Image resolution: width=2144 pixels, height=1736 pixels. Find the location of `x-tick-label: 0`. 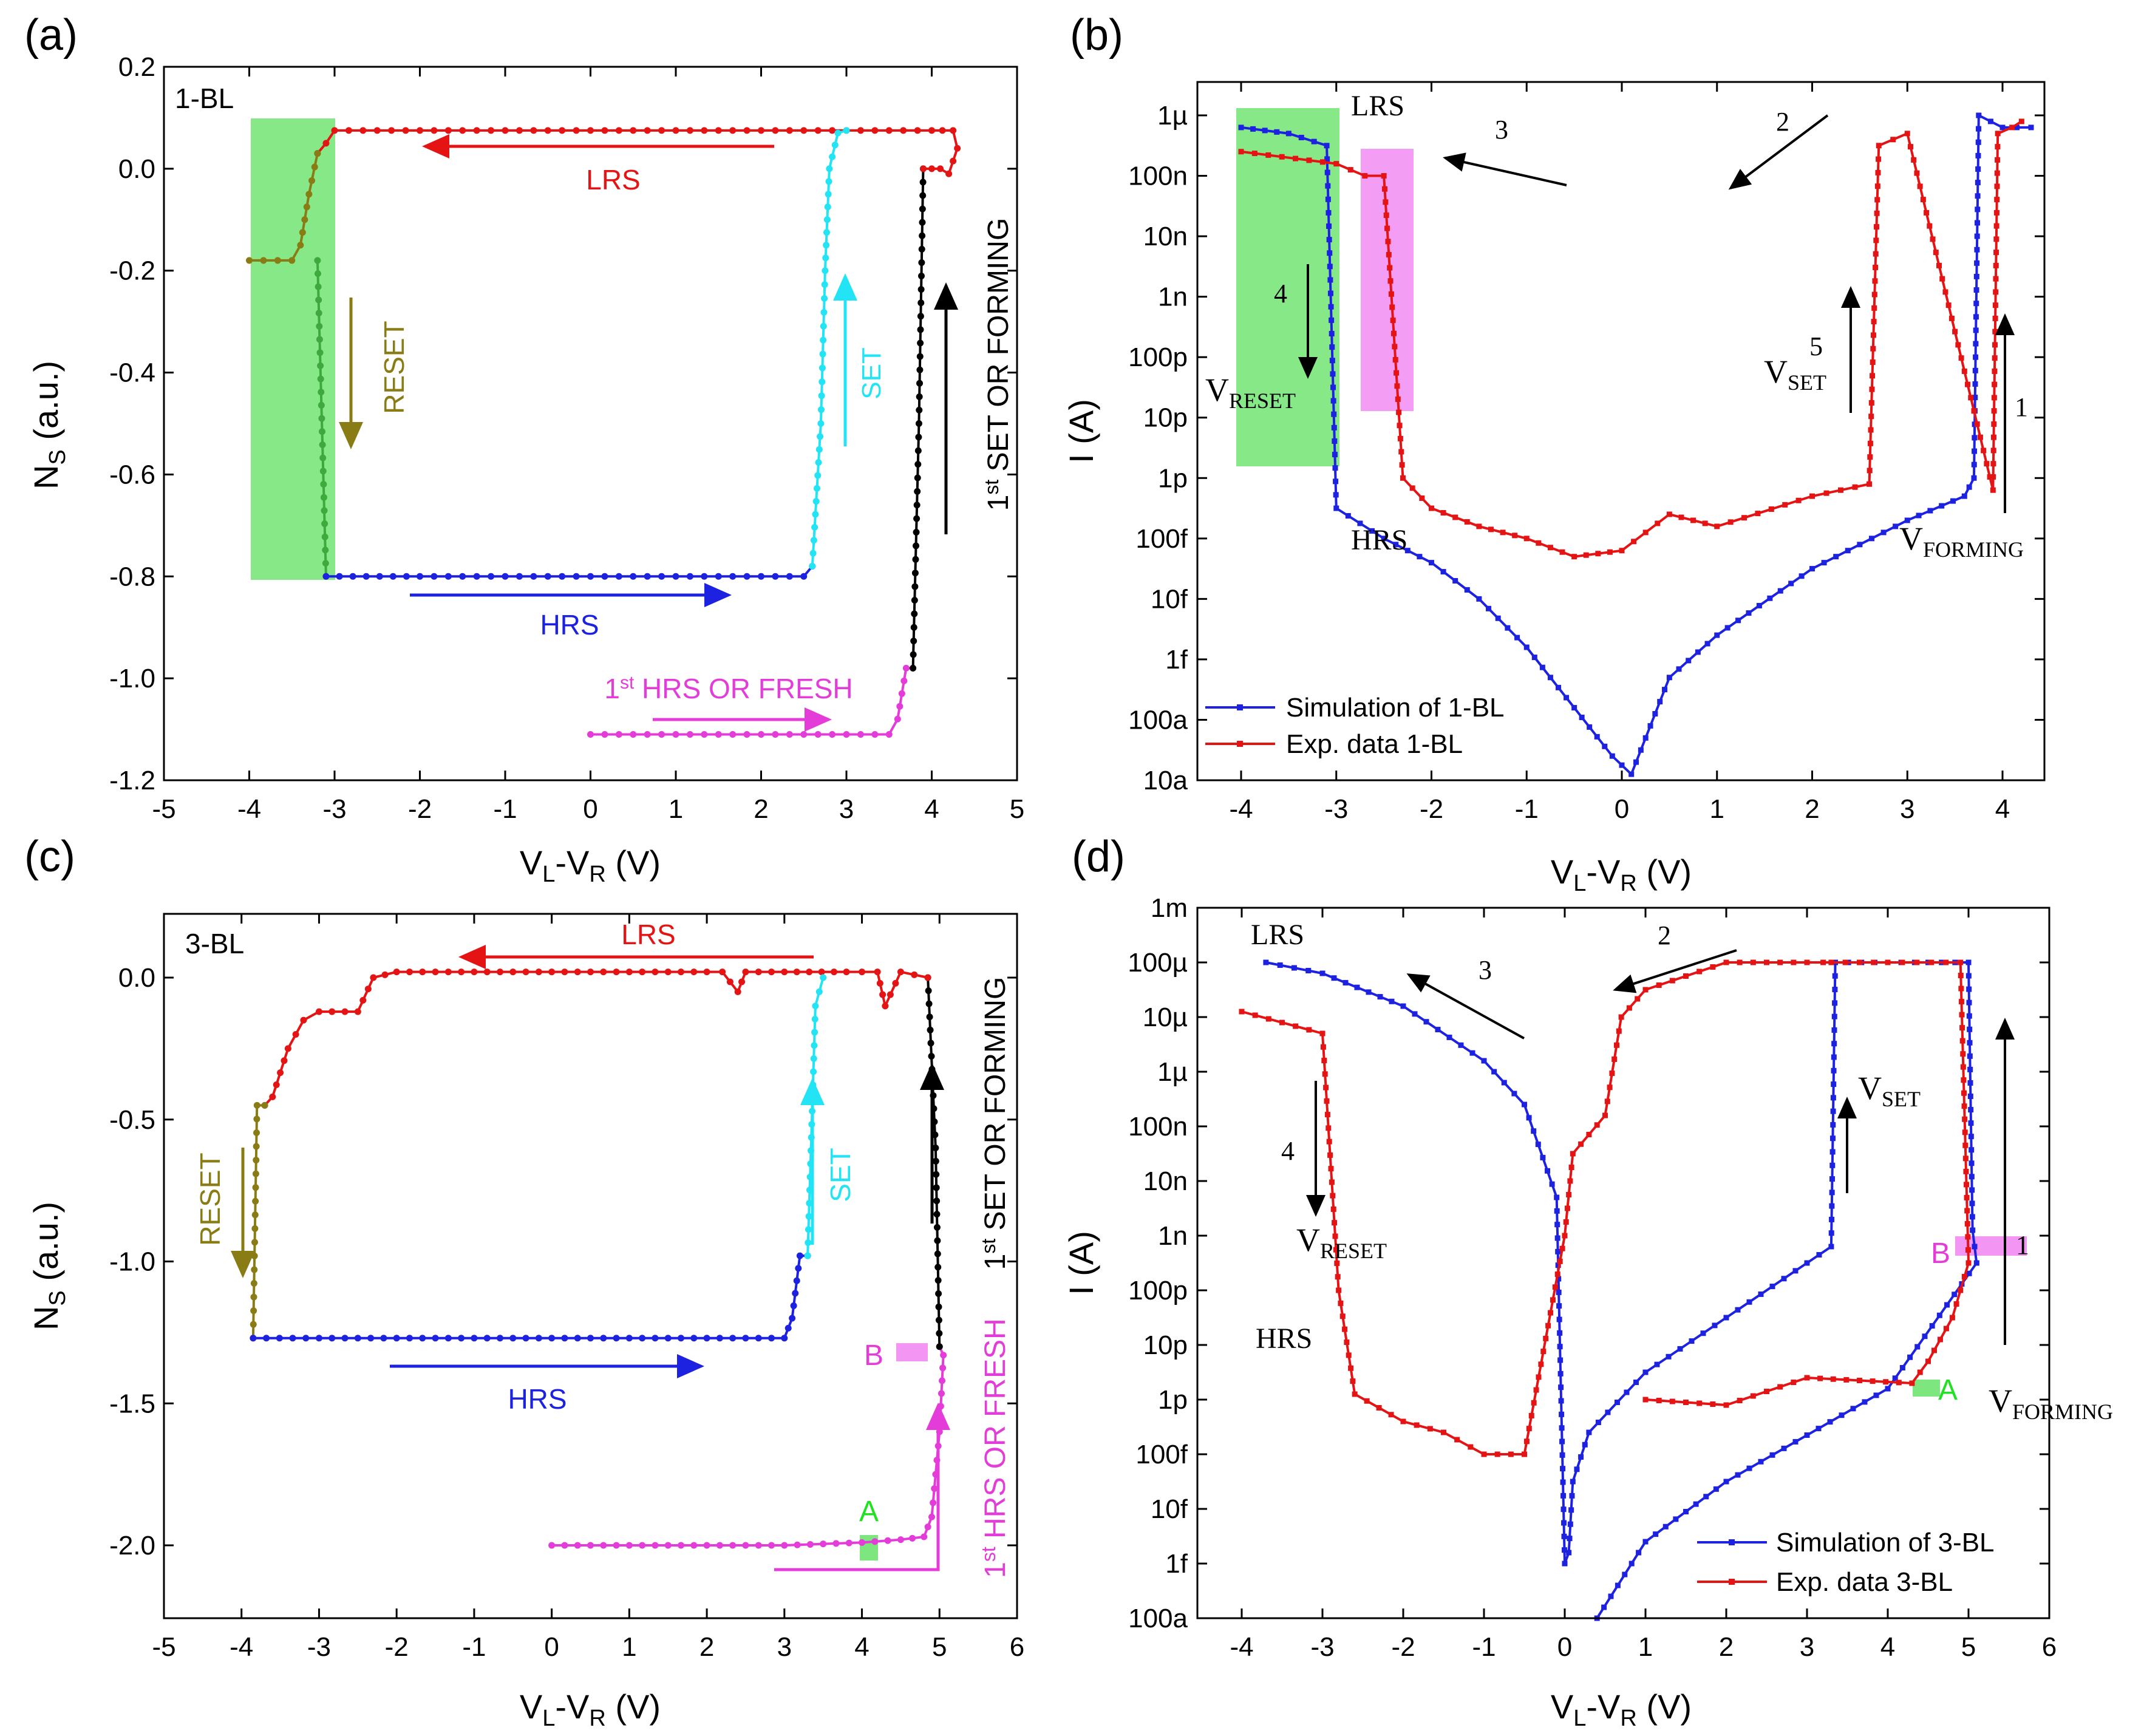

x-tick-label: 0 is located at coordinates (590, 809).